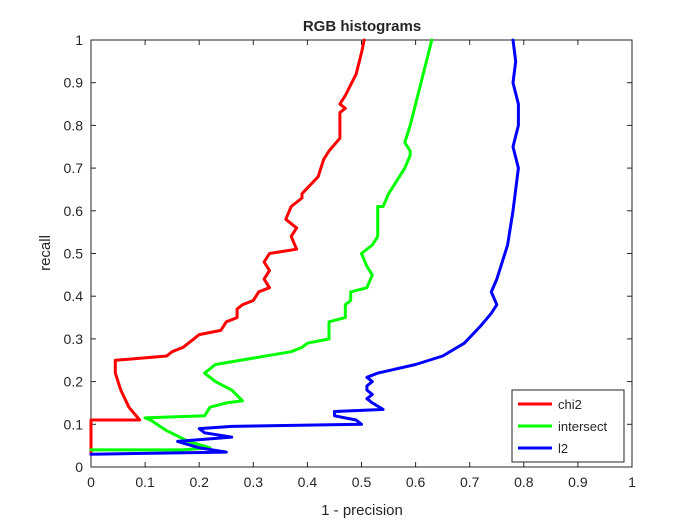 This screenshot has height=525, width=700. Describe the element at coordinates (45, 253) in the screenshot. I see `y-axis-label: recall` at that location.